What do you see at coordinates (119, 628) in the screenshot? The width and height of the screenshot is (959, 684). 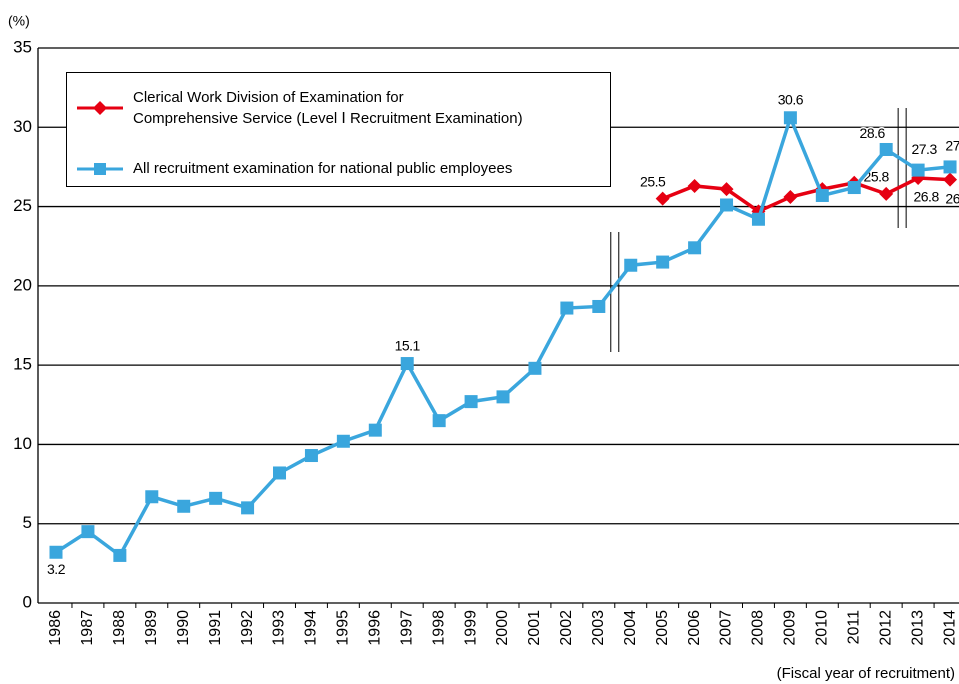 I see `x-tick-label: 1988` at bounding box center [119, 628].